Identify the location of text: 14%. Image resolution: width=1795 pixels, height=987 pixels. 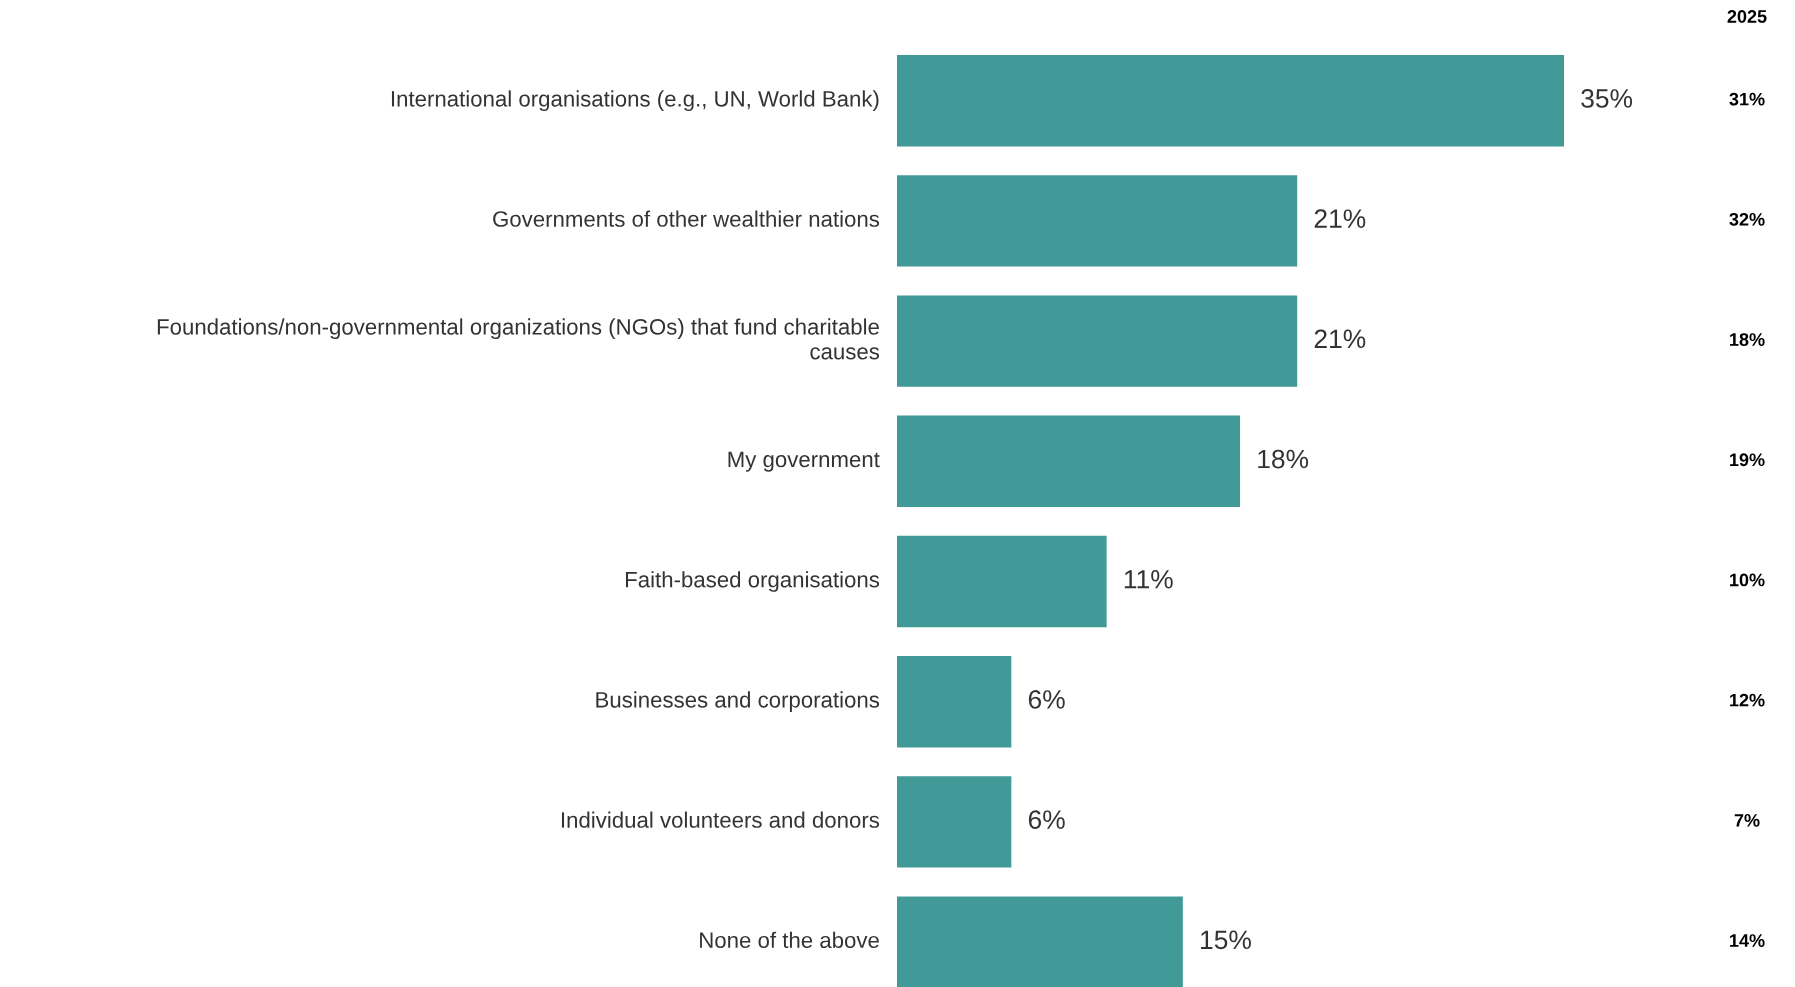
(1747, 940).